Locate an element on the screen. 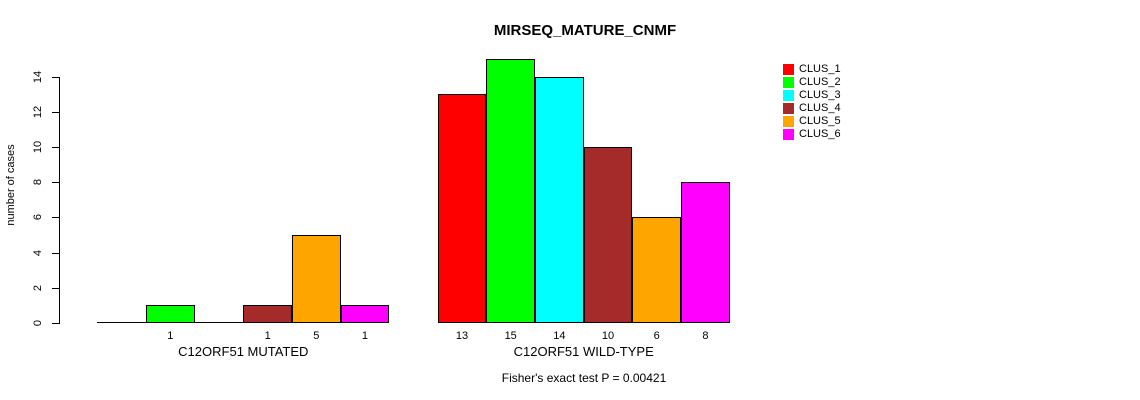  y-tick-label: 8 is located at coordinates (38, 182).